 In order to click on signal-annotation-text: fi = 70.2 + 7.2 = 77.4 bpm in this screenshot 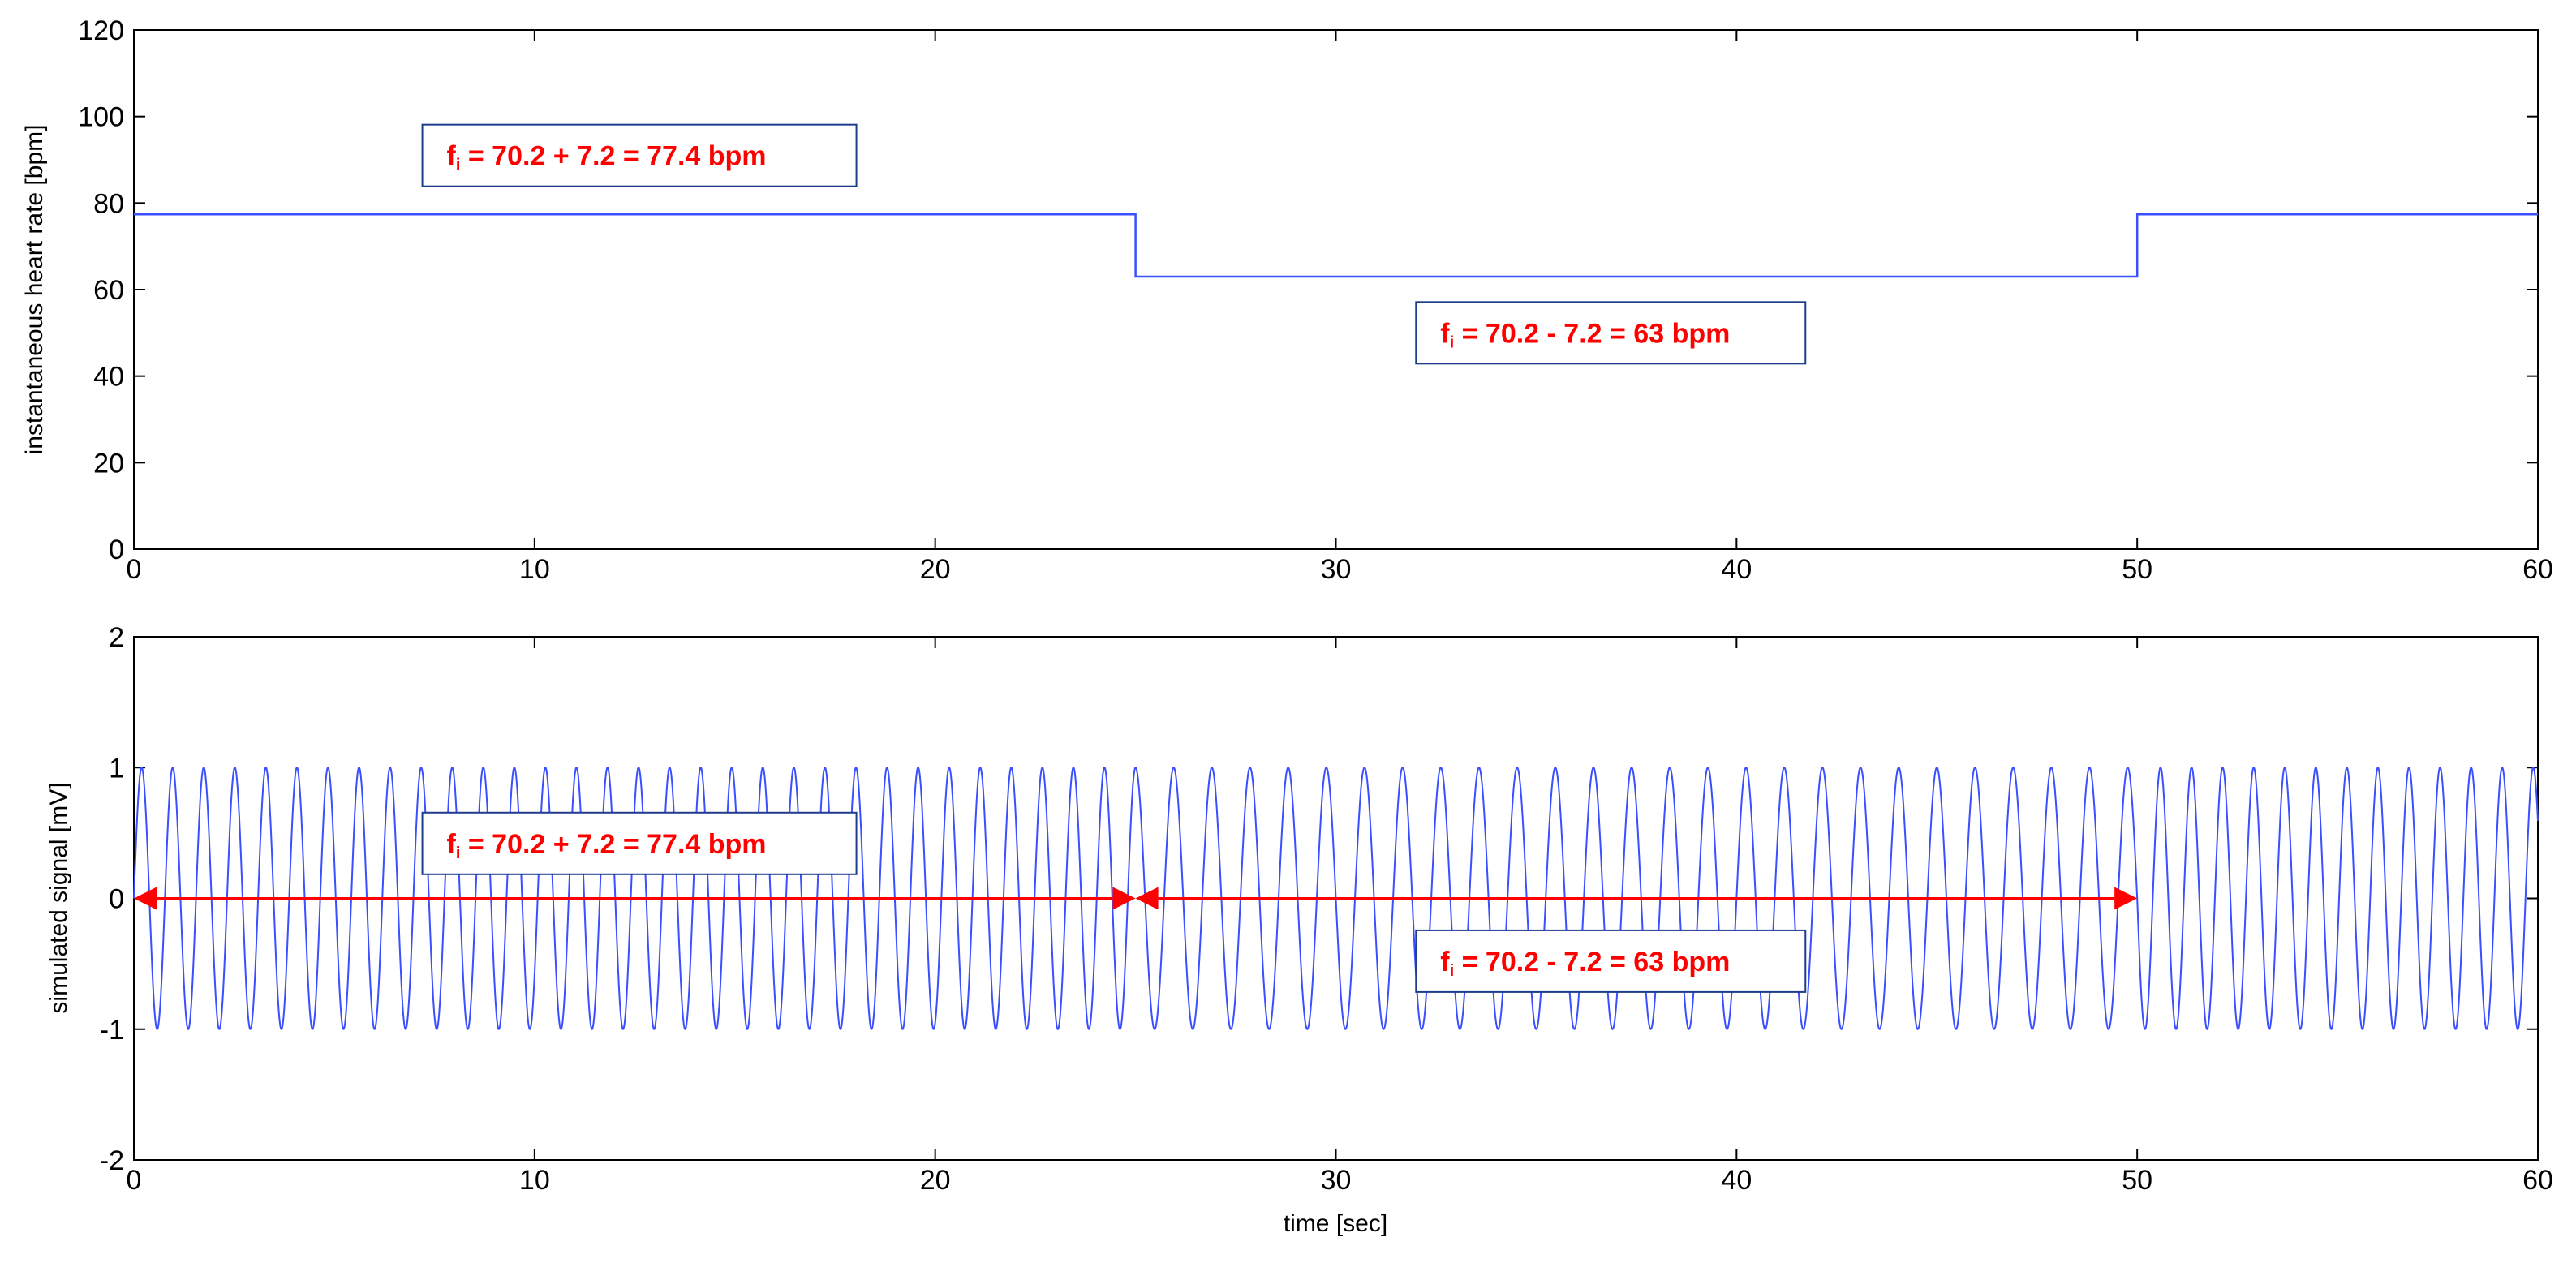, I will do `click(607, 845)`.